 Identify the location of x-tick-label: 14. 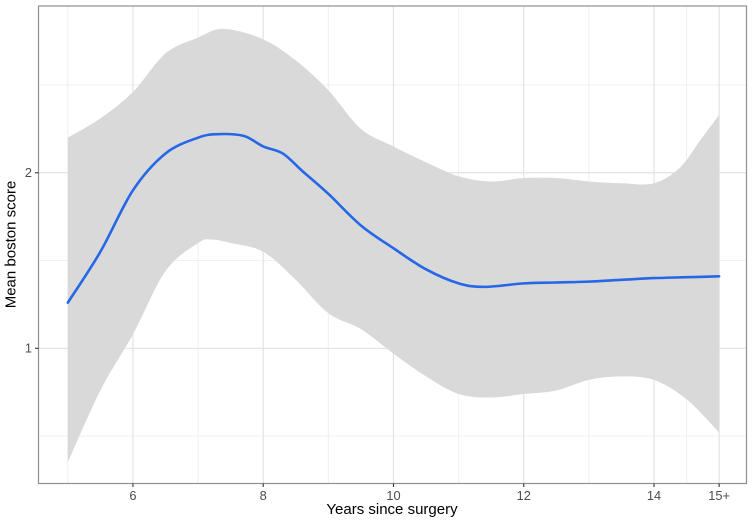
(654, 495).